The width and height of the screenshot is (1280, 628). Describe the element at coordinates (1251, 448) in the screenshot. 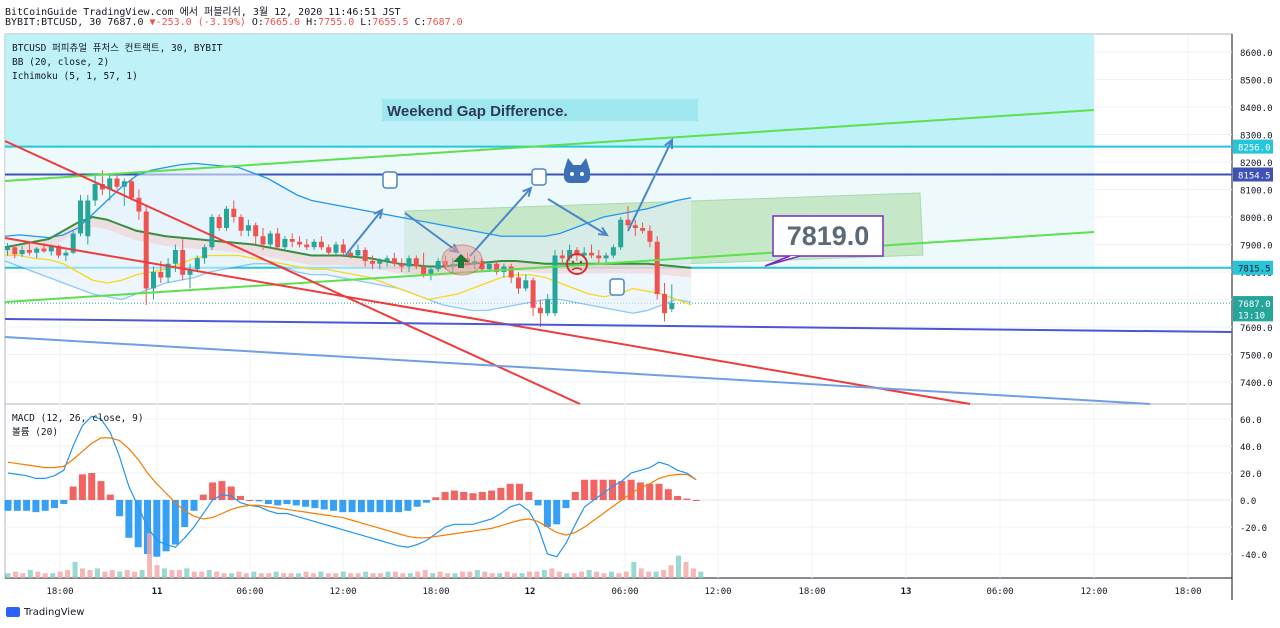

I see `macd-tick-label: 40.0` at that location.